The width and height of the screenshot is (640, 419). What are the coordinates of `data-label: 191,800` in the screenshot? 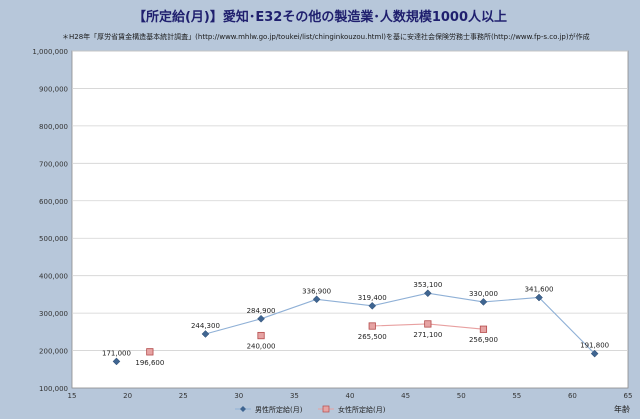 It's located at (594, 346).